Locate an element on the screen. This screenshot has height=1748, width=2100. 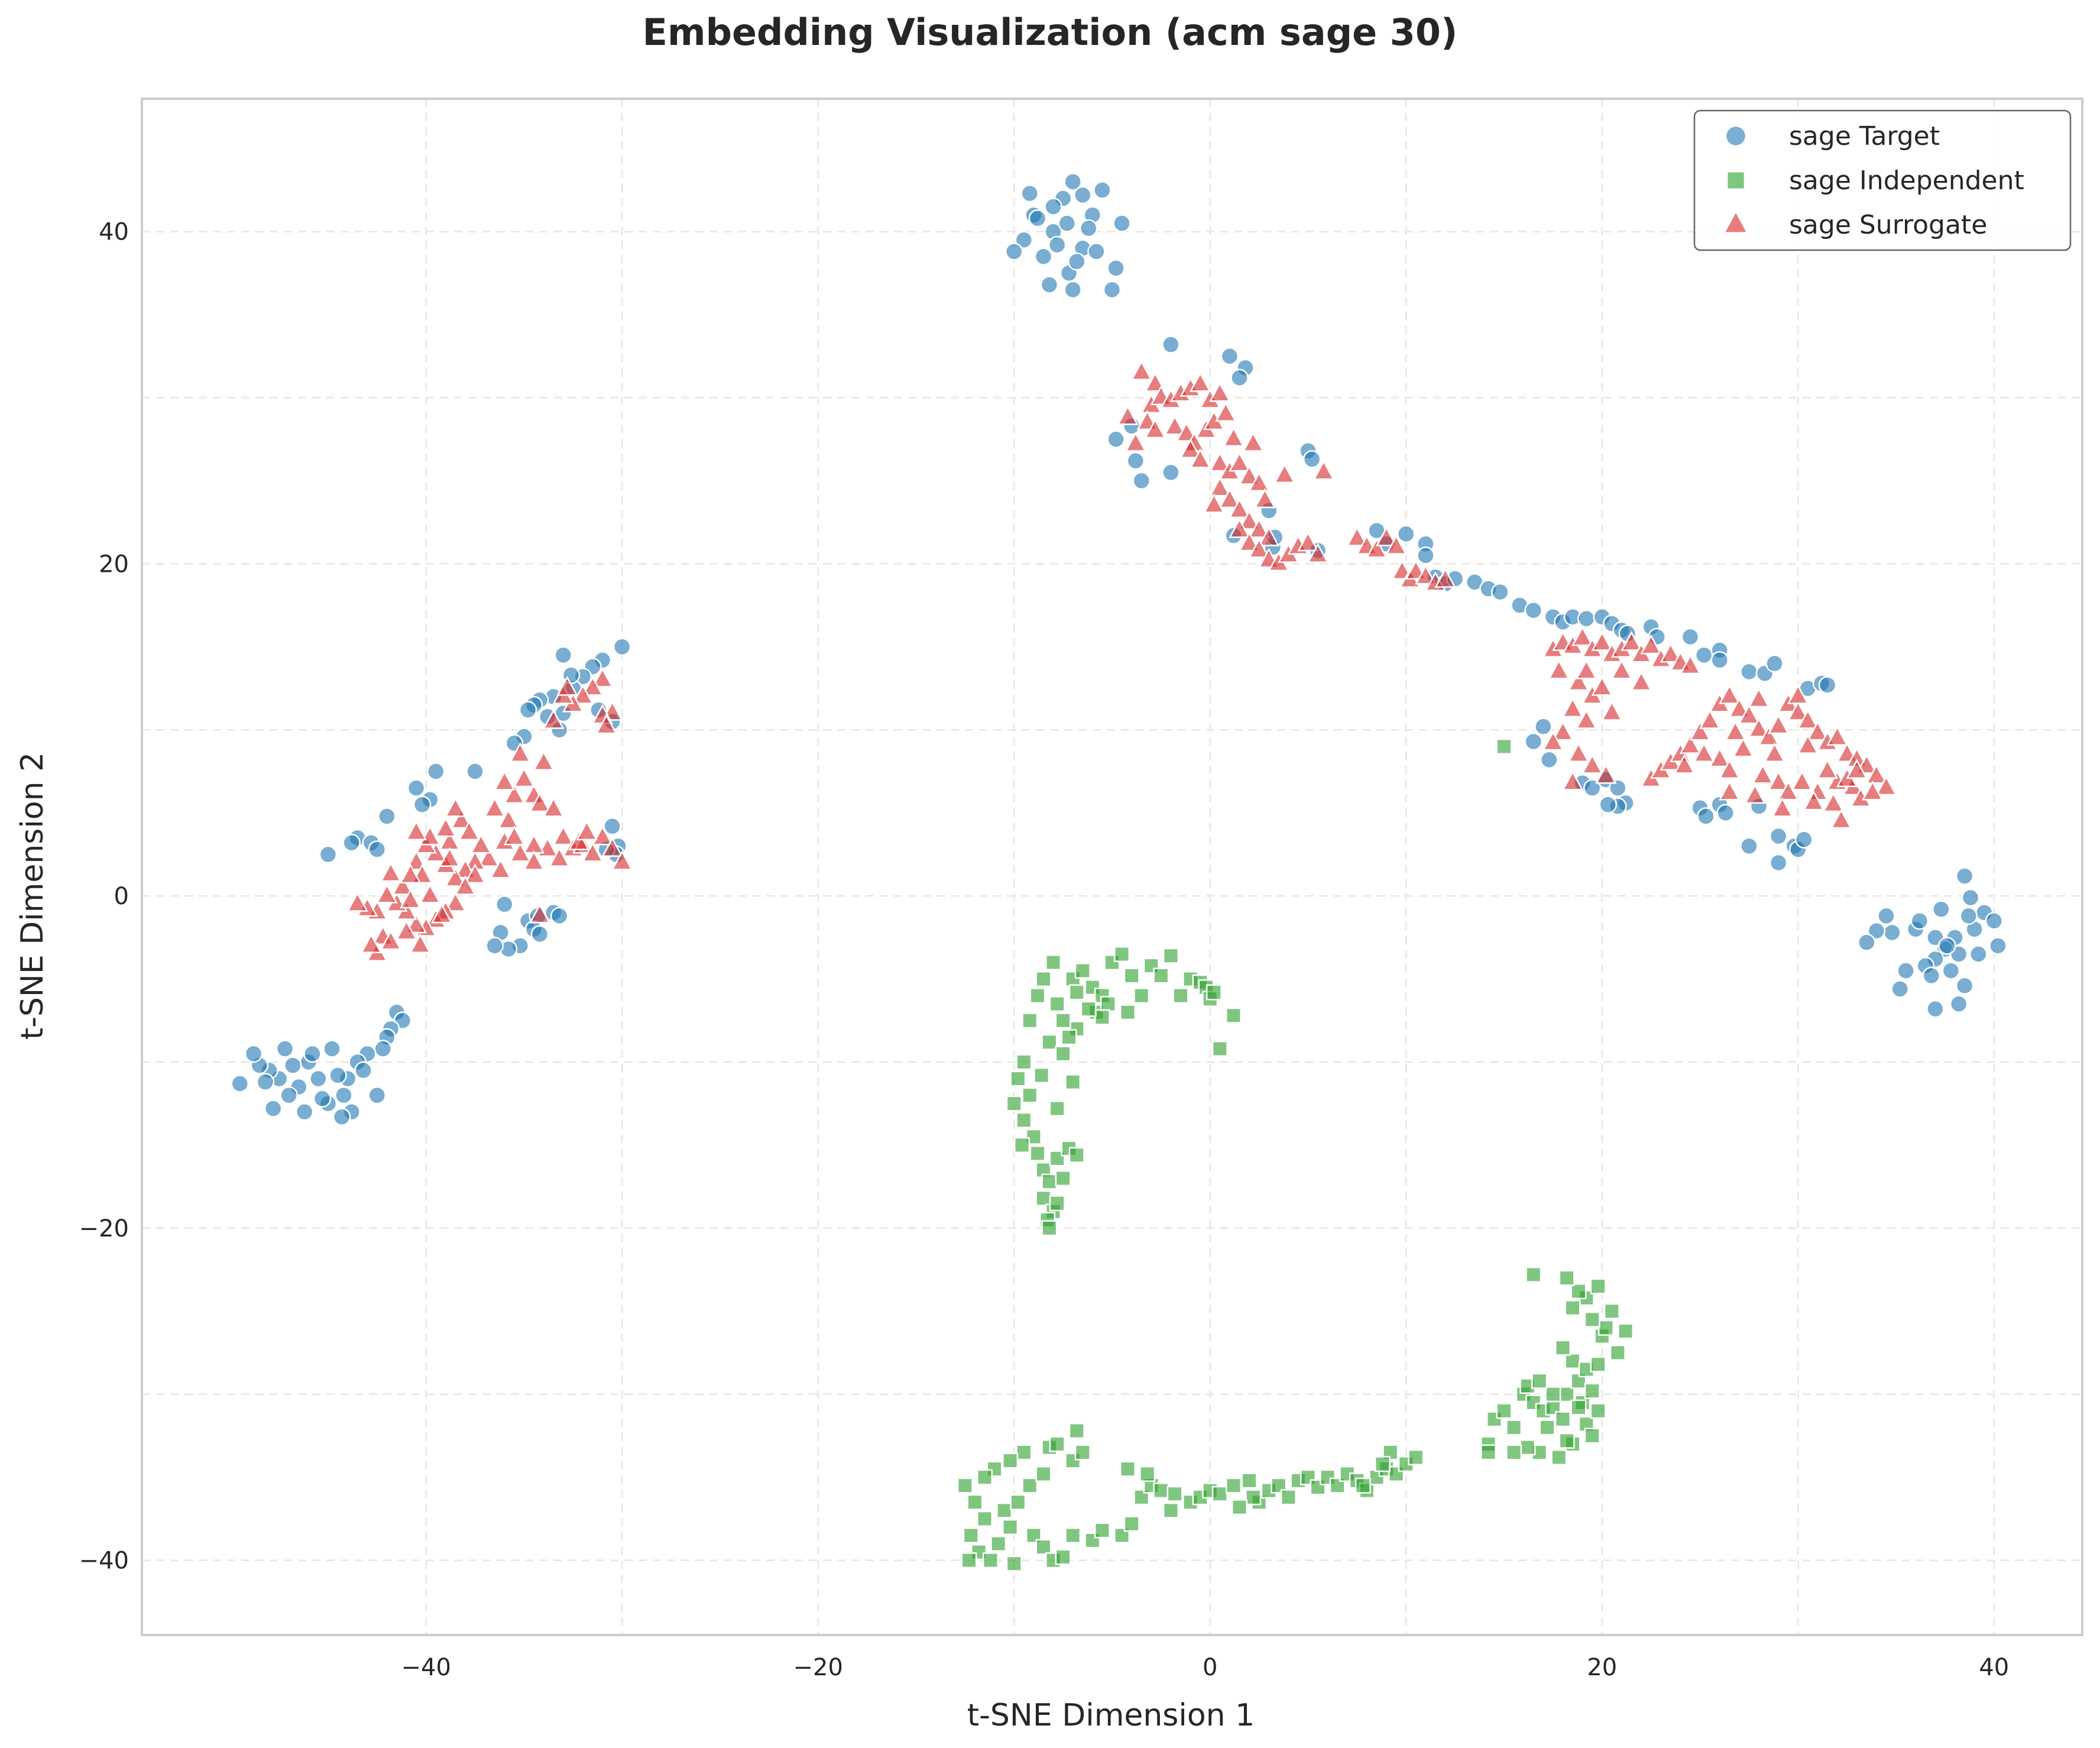
legend-label: sage Independent is located at coordinates (1907, 181).